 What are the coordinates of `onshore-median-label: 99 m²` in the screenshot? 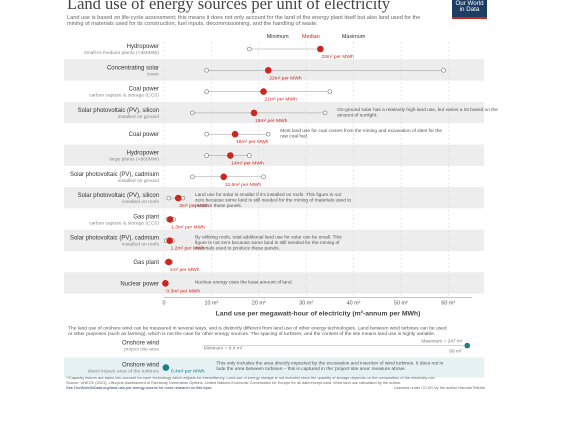 It's located at (455, 352).